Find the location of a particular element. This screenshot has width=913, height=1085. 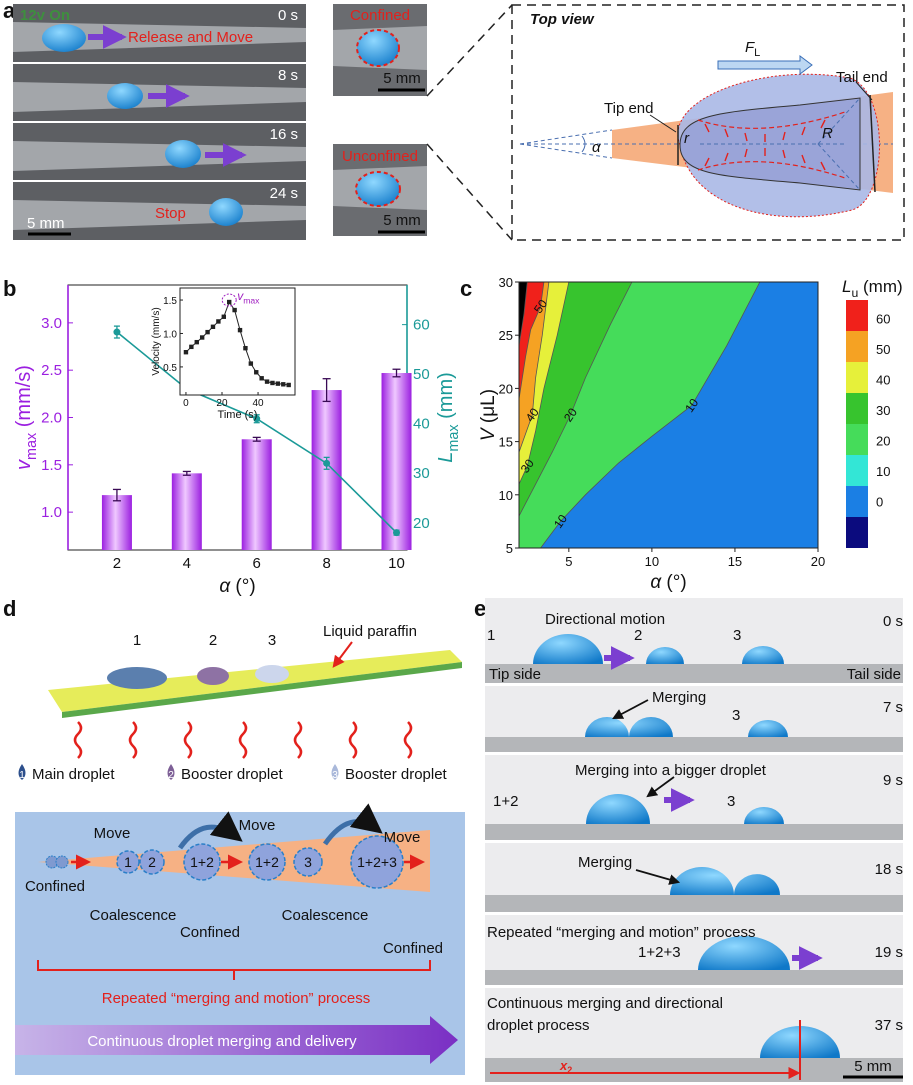

legend-number: 2 is located at coordinates (171, 775).